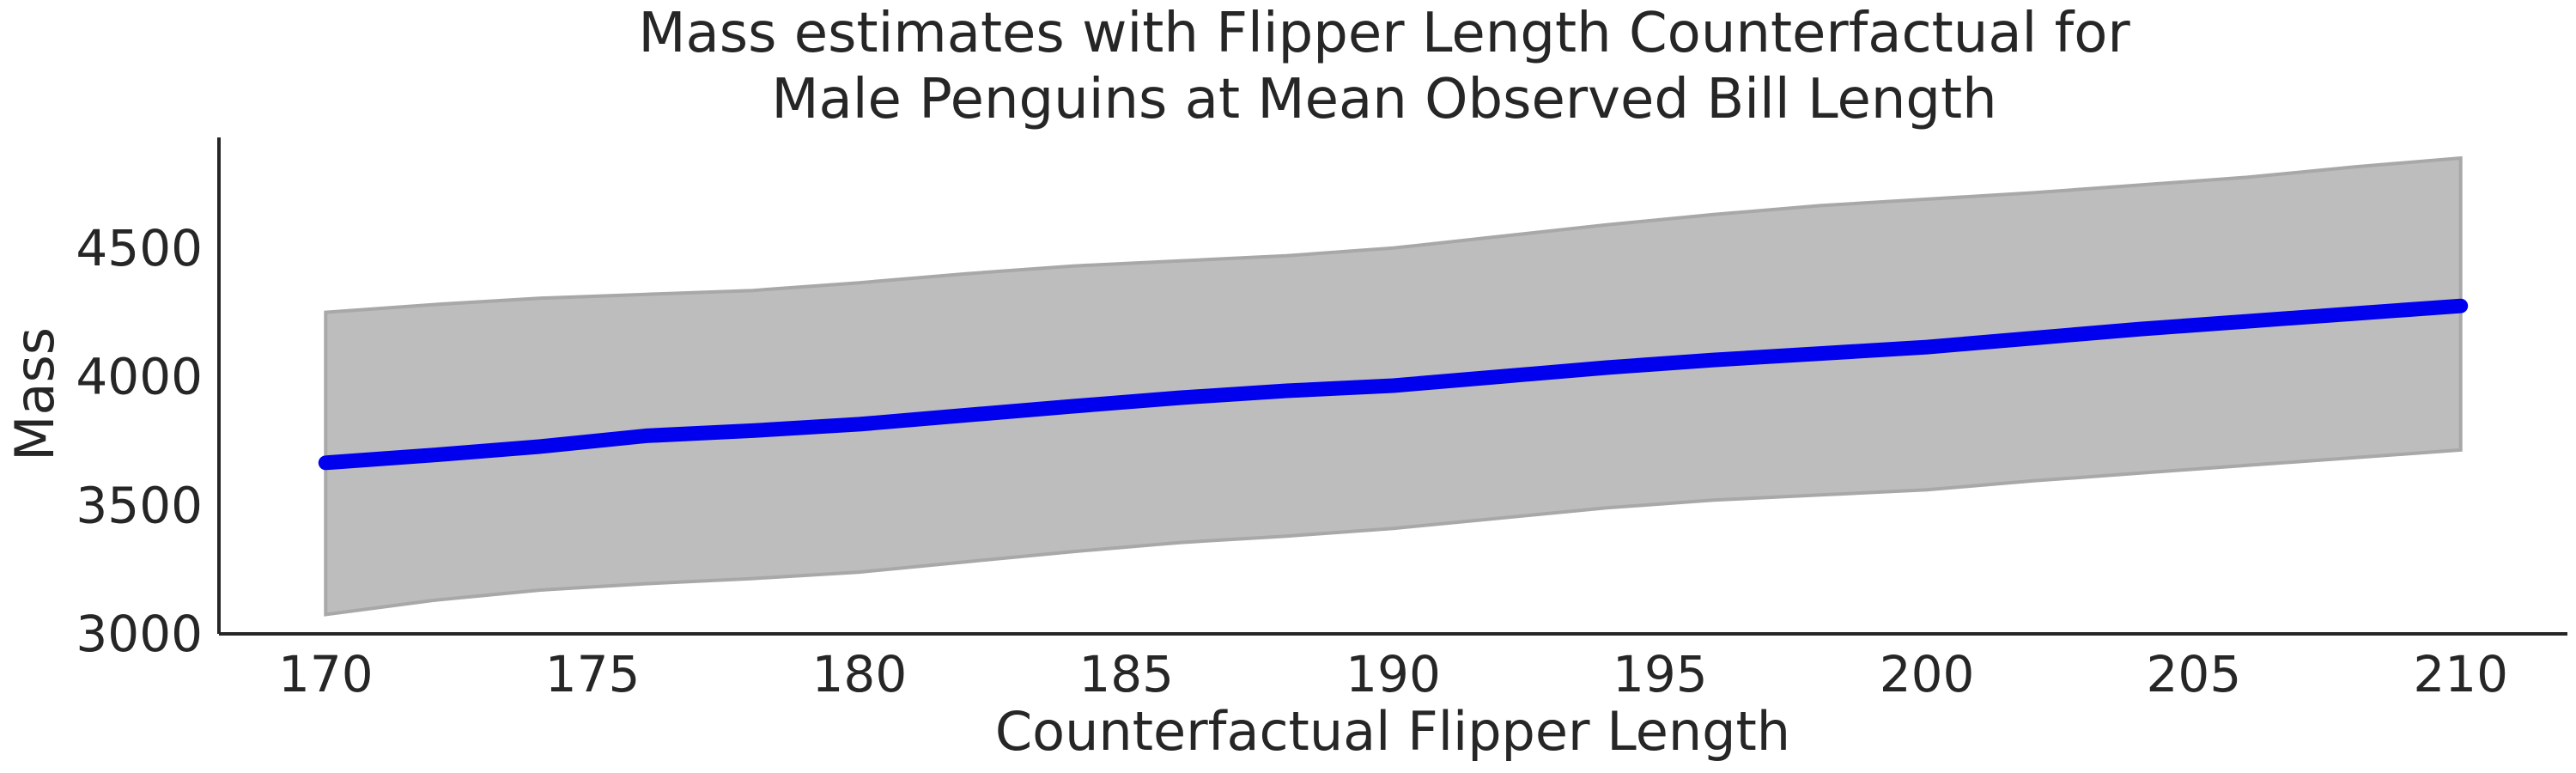  I want to click on y-axis-label: Mass, so click(34, 394).